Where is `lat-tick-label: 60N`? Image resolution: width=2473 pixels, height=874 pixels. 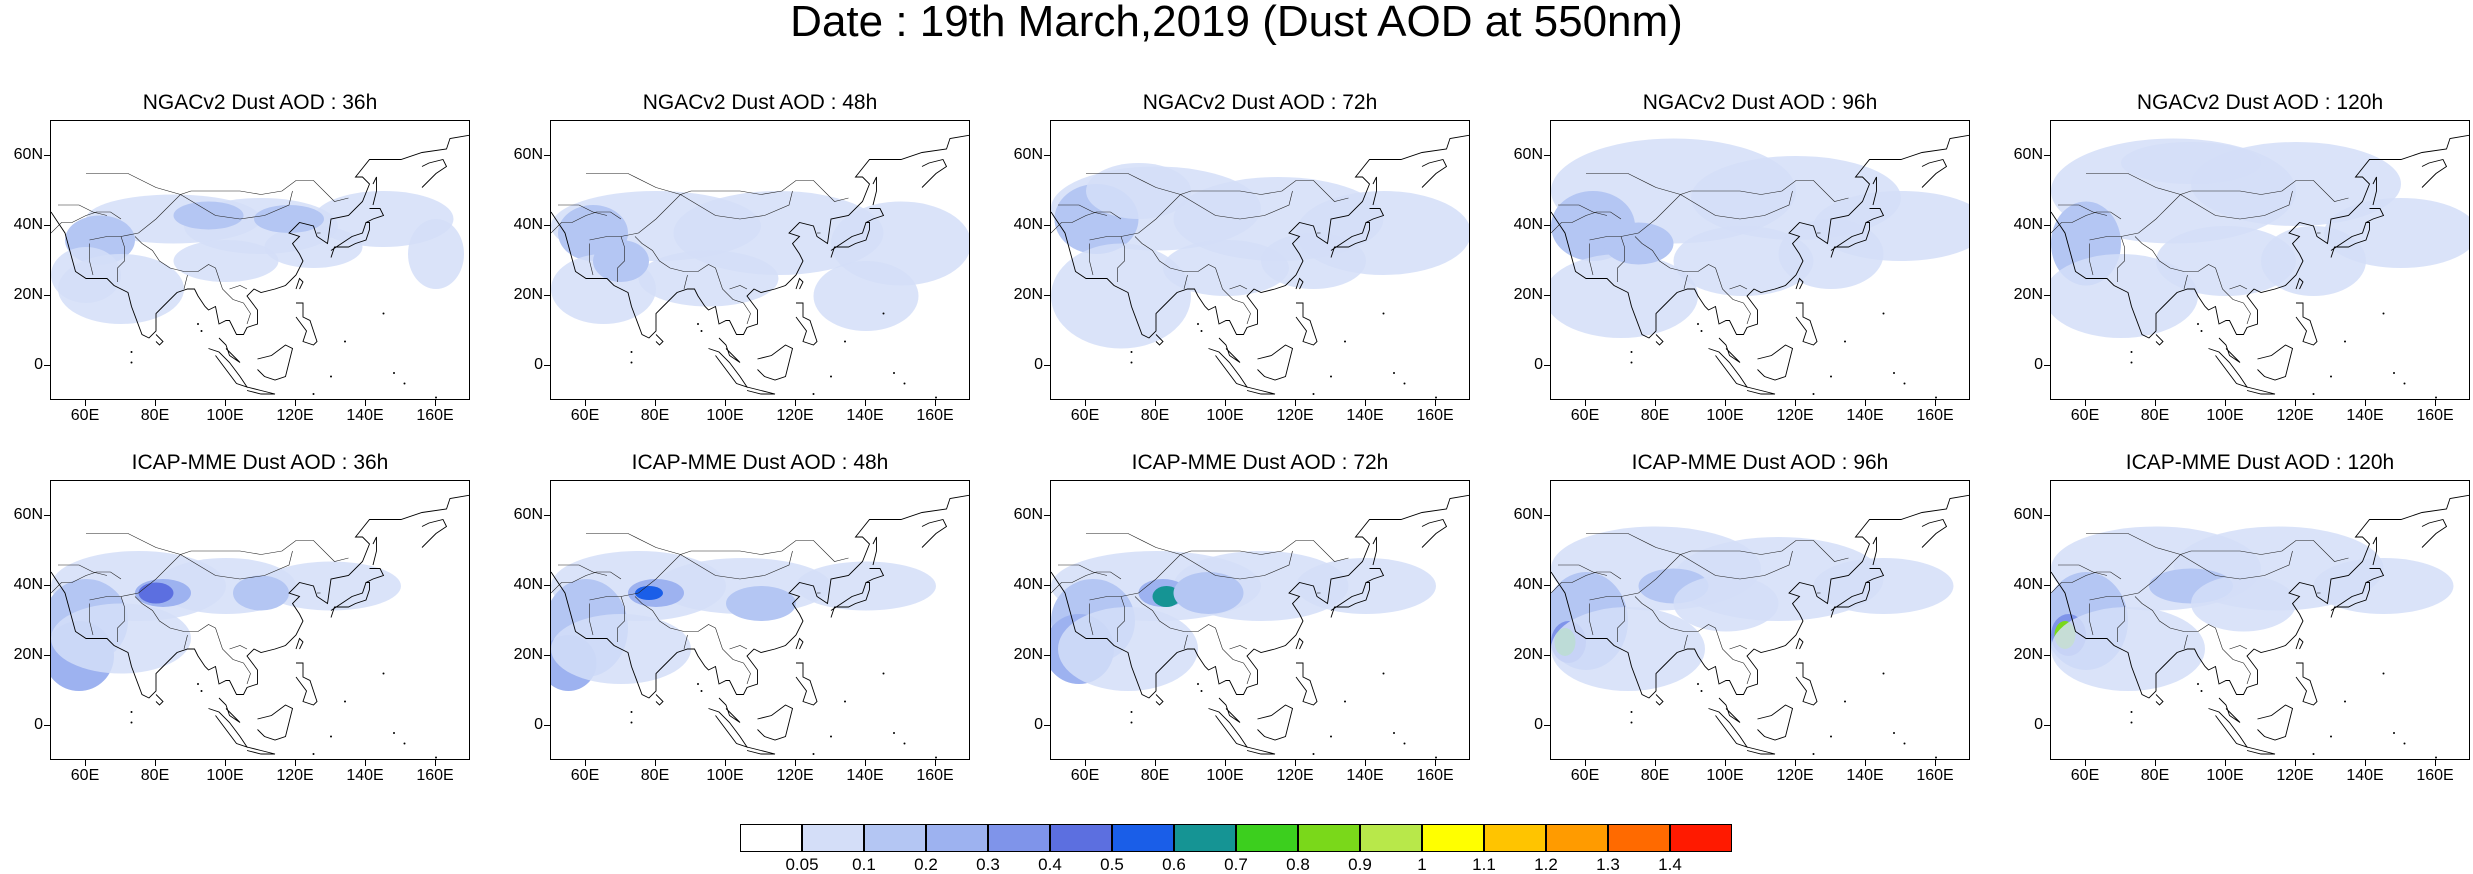 lat-tick-label: 60N is located at coordinates (528, 514).